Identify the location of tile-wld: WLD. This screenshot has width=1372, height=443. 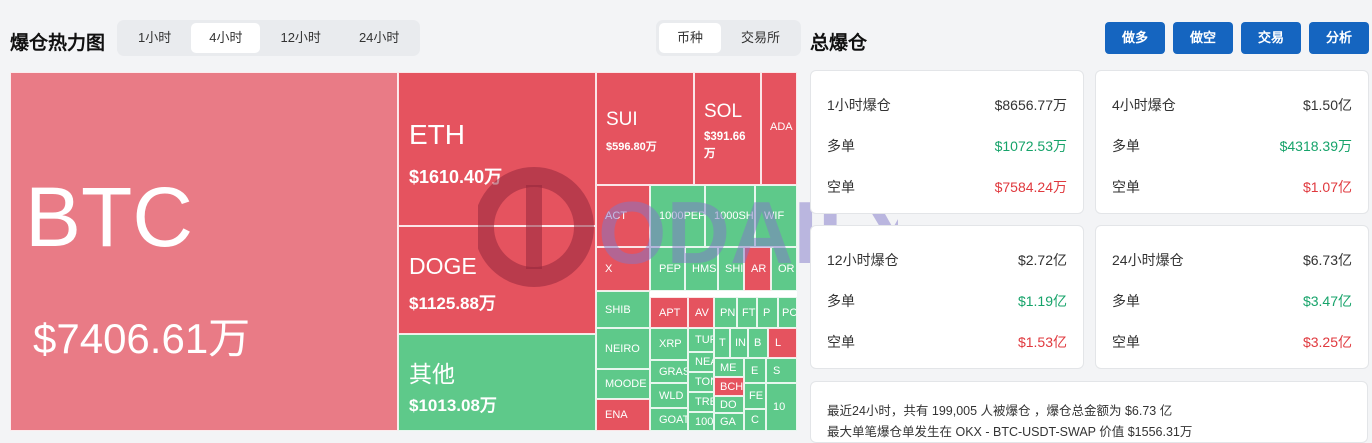
(669, 395).